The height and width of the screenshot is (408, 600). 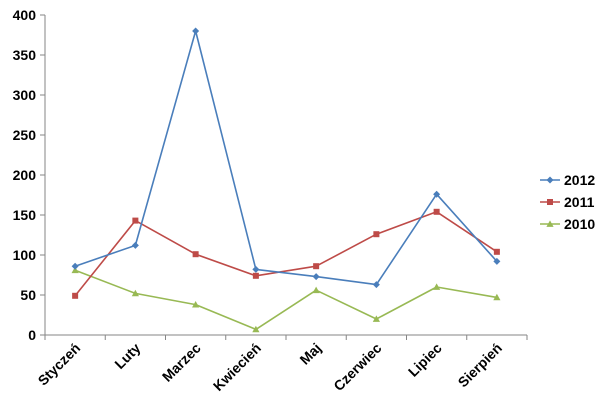 I want to click on y-tick-label: 150, so click(x=25, y=215).